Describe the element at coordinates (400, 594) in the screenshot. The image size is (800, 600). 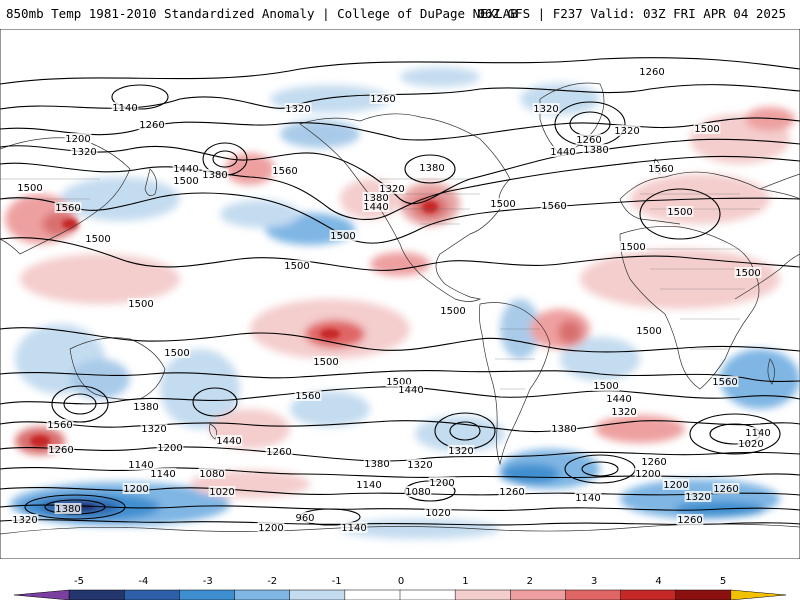
I see `colorbar-segments` at that location.